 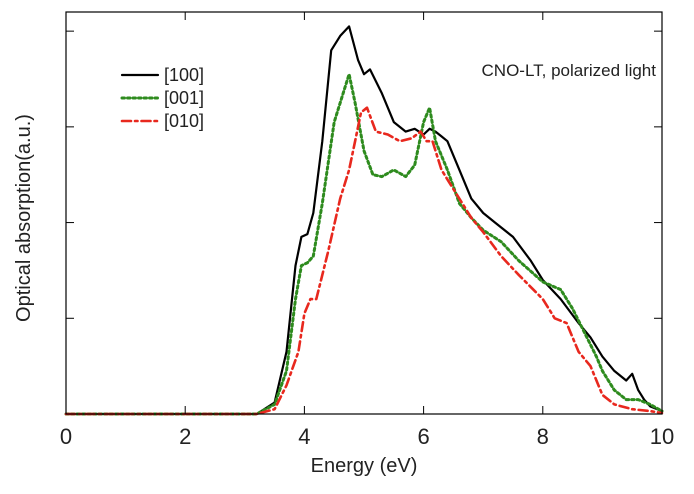 I want to click on legend: [100] [001] [010], so click(x=162, y=98).